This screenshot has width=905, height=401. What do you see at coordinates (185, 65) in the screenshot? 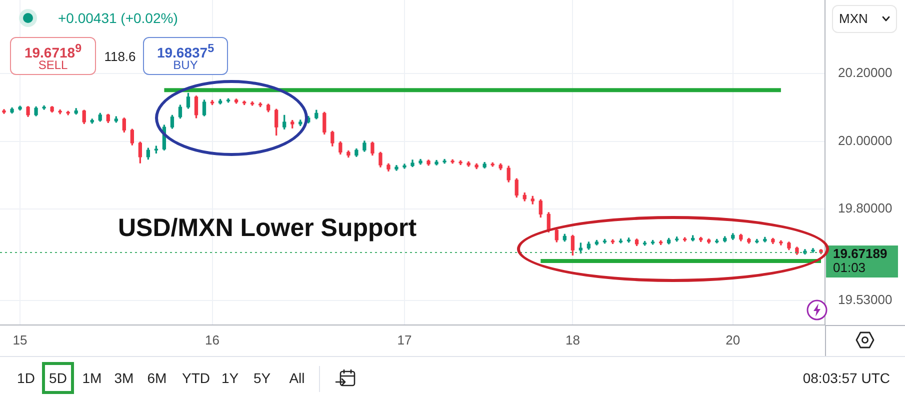
I see `annotation: BUY` at bounding box center [185, 65].